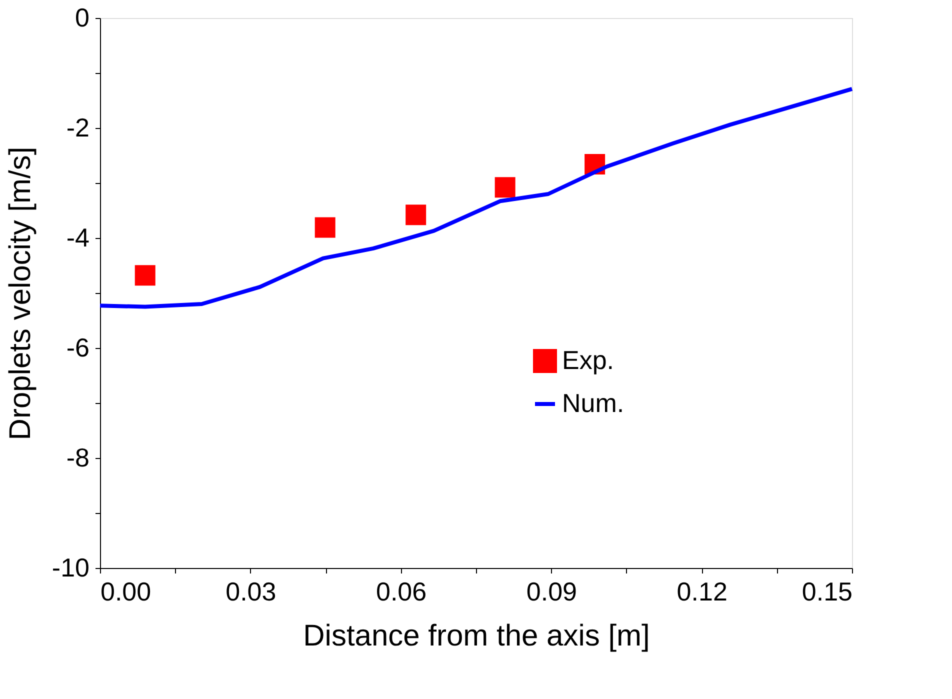 The height and width of the screenshot is (699, 952). Describe the element at coordinates (588, 360) in the screenshot. I see `legend-label: Exp.` at that location.